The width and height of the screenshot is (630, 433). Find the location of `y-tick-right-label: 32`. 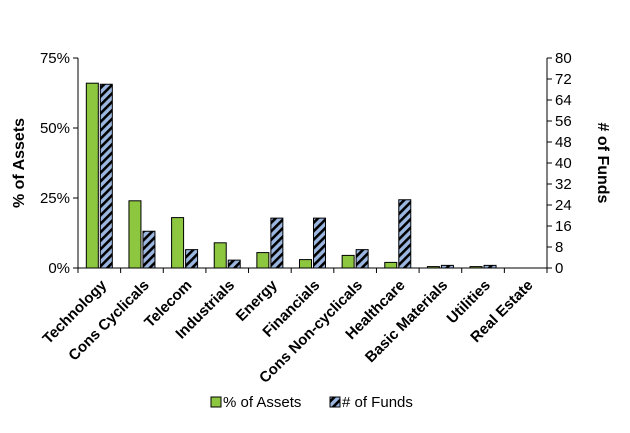

y-tick-right-label: 32 is located at coordinates (563, 184).